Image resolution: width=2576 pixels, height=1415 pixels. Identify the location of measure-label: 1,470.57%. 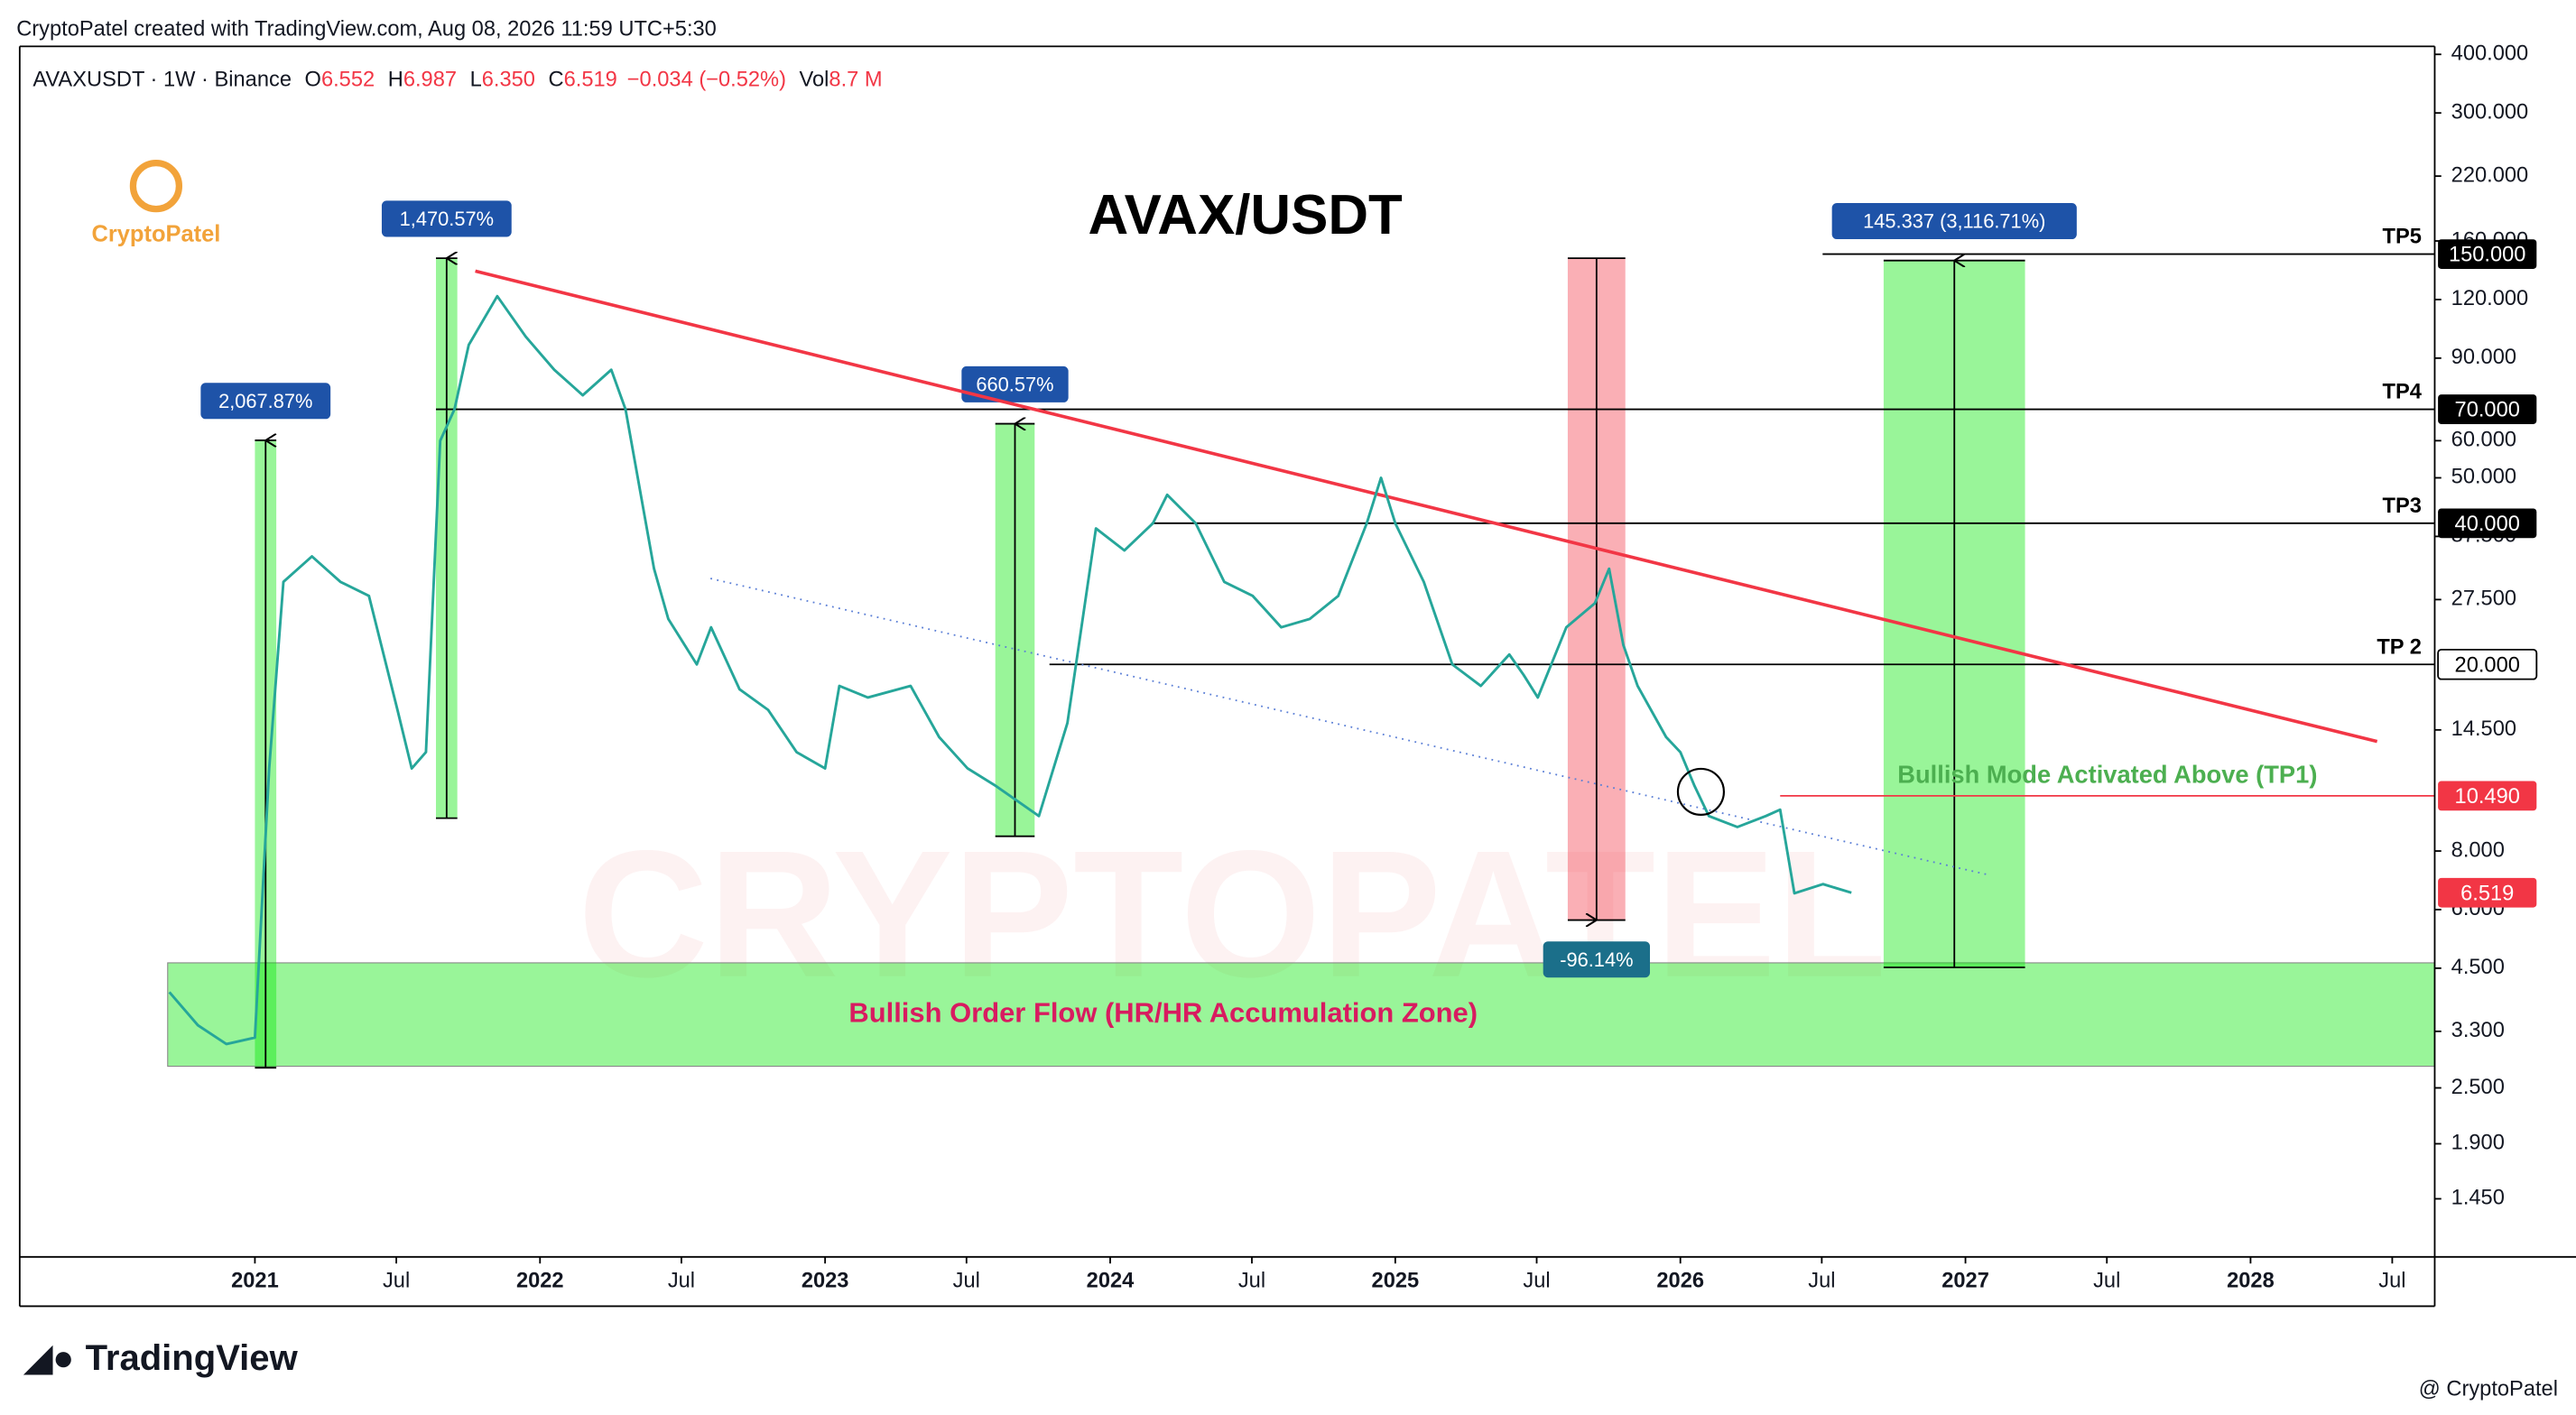
(447, 219).